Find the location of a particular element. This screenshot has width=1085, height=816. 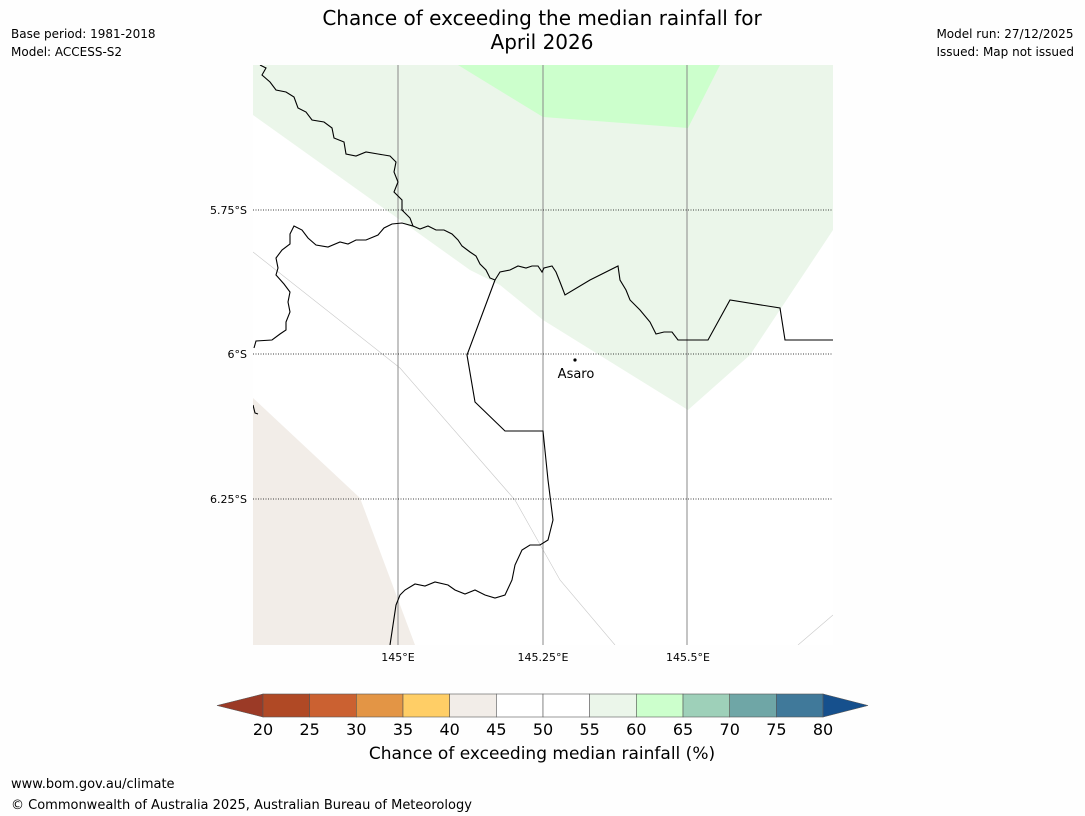

colorbar-tick-label: 25 is located at coordinates (309, 729).